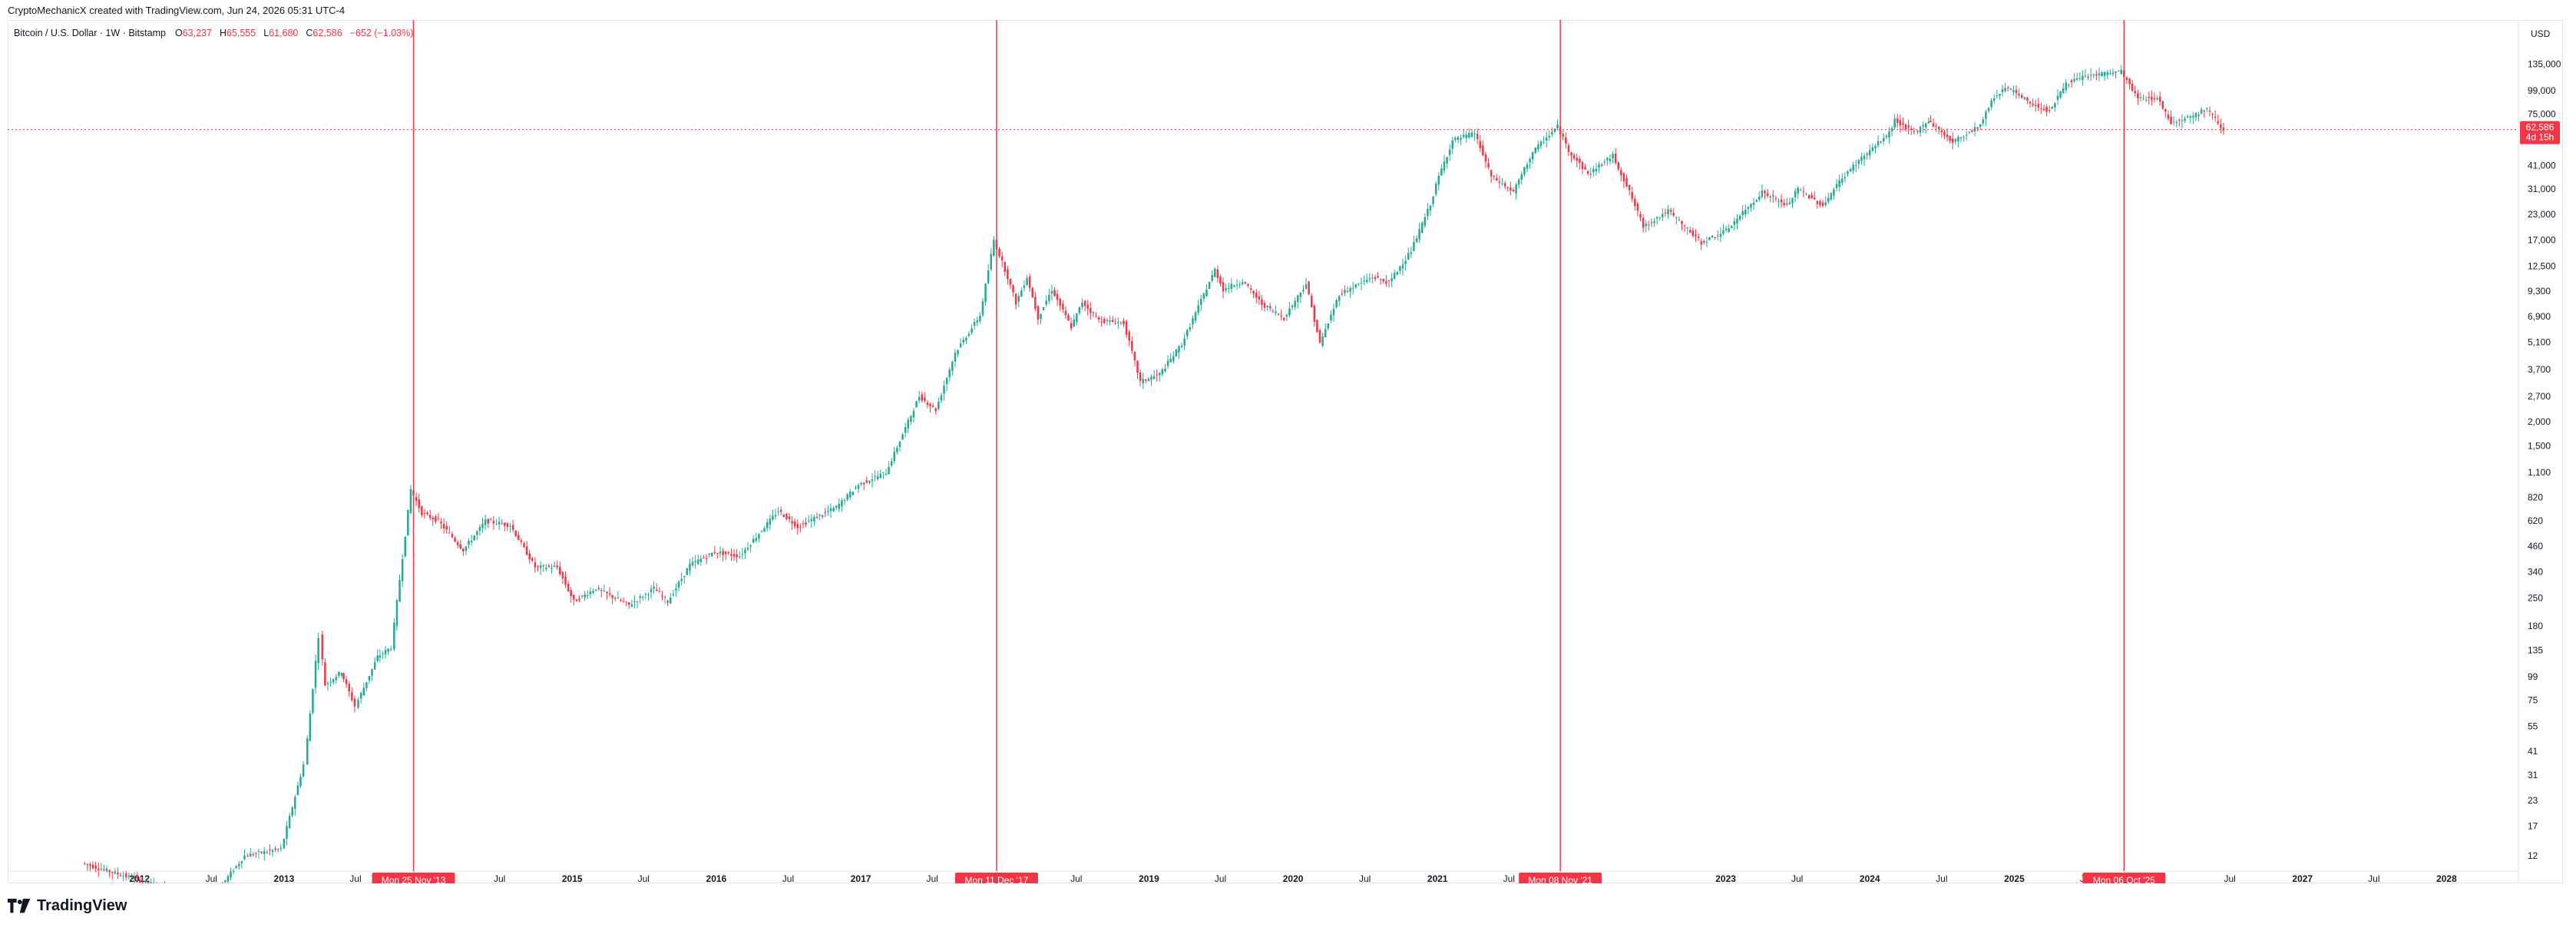 This screenshot has width=2576, height=931. I want to click on x-tick-label: Jul, so click(788, 878).